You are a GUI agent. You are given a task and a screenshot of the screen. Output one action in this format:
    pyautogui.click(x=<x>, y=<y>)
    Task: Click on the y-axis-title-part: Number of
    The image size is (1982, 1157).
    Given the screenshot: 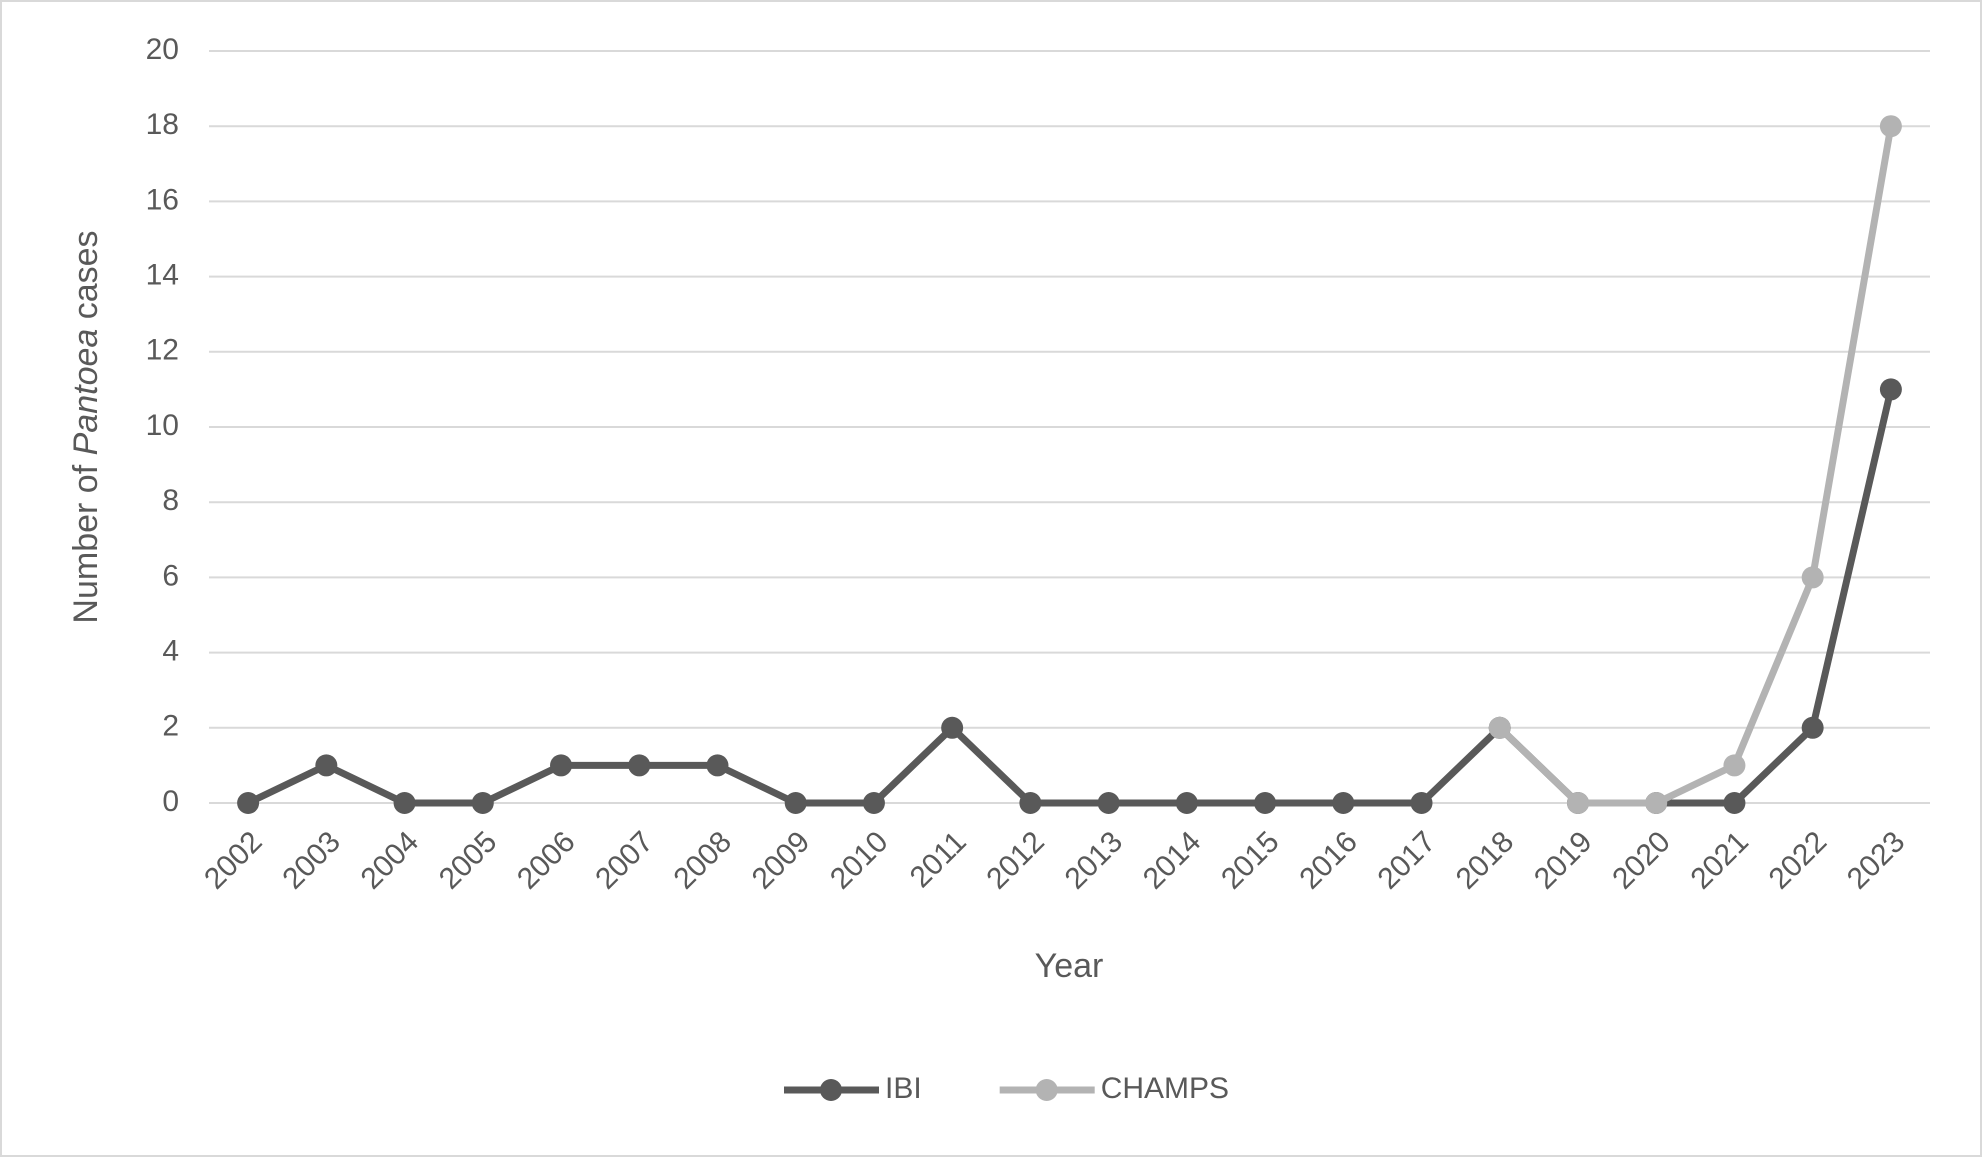 What is the action you would take?
    pyautogui.click(x=86, y=539)
    